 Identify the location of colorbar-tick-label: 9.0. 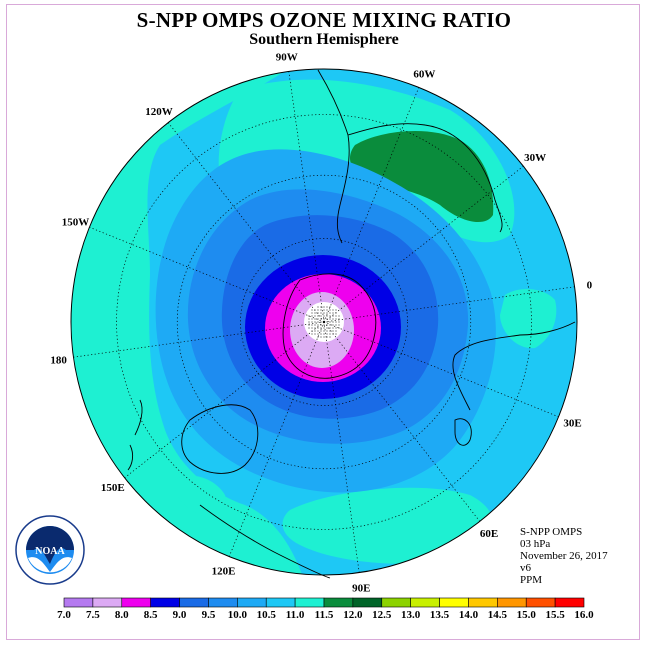
(180, 615).